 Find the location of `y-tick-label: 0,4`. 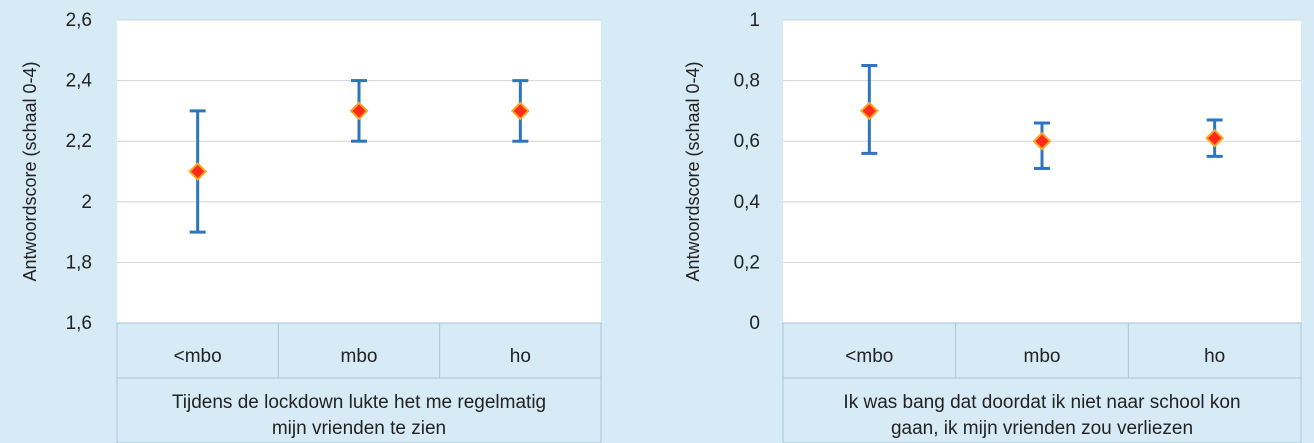

y-tick-label: 0,4 is located at coordinates (747, 202).